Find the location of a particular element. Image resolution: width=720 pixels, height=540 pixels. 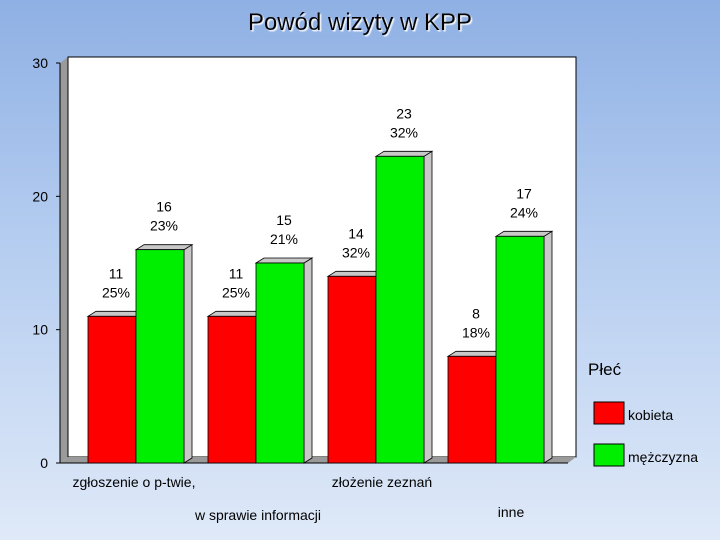

y-tick-label: 30 is located at coordinates (40, 63).